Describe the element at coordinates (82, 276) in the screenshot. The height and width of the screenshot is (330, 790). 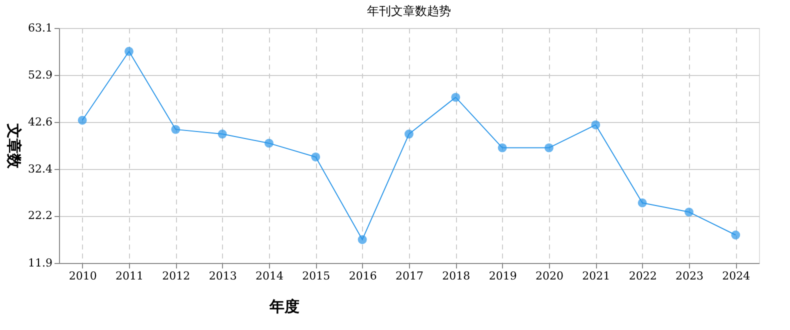
I see `x-tick-label: 2010` at that location.